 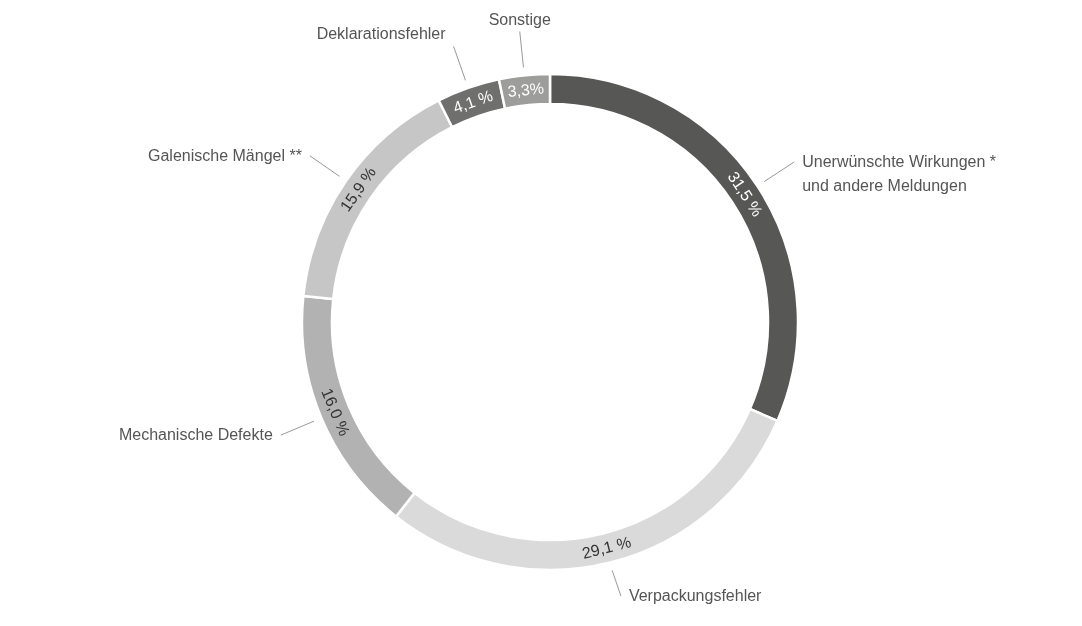 I want to click on slice-label: Verpackungsfehler, so click(x=695, y=595).